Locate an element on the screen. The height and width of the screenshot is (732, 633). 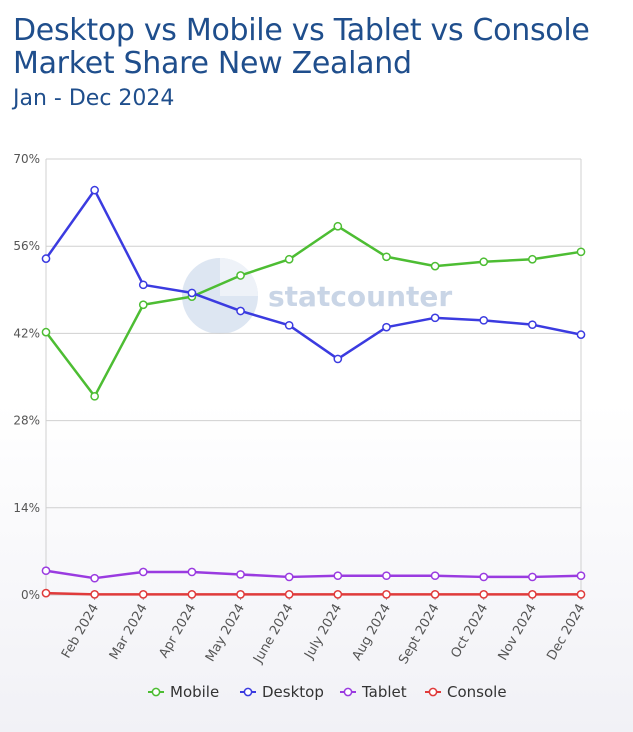
y-tick-label: 28% is located at coordinates (26, 421).